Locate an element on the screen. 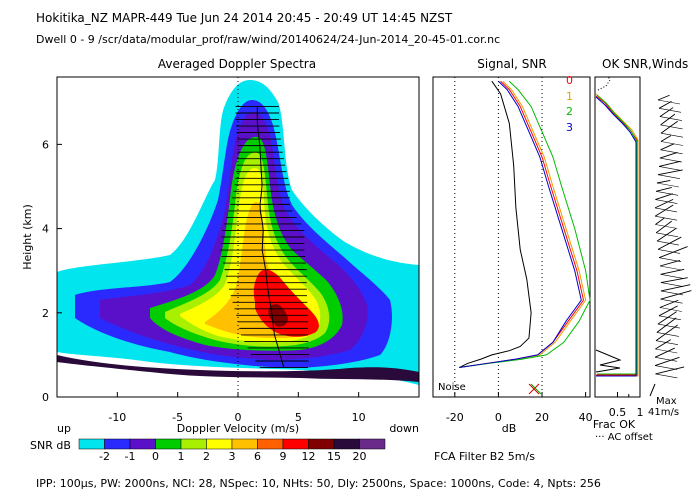 Image resolution: width=700 pixels, height=500 pixels. winds-title: OK SNR,Winds is located at coordinates (645, 64).